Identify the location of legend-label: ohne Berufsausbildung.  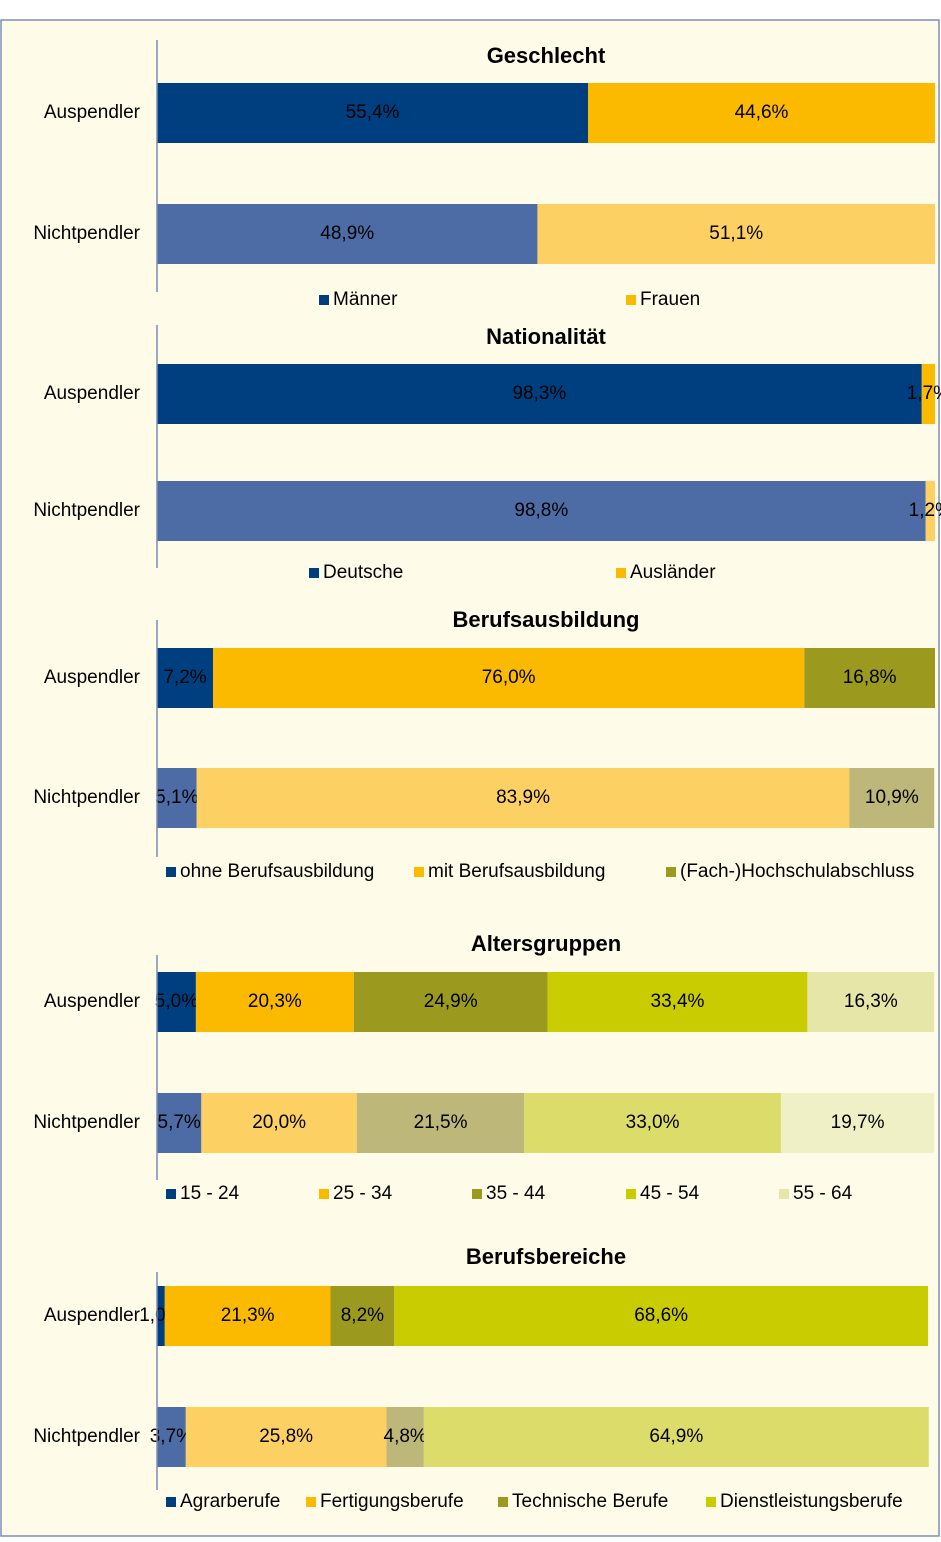
(277, 871).